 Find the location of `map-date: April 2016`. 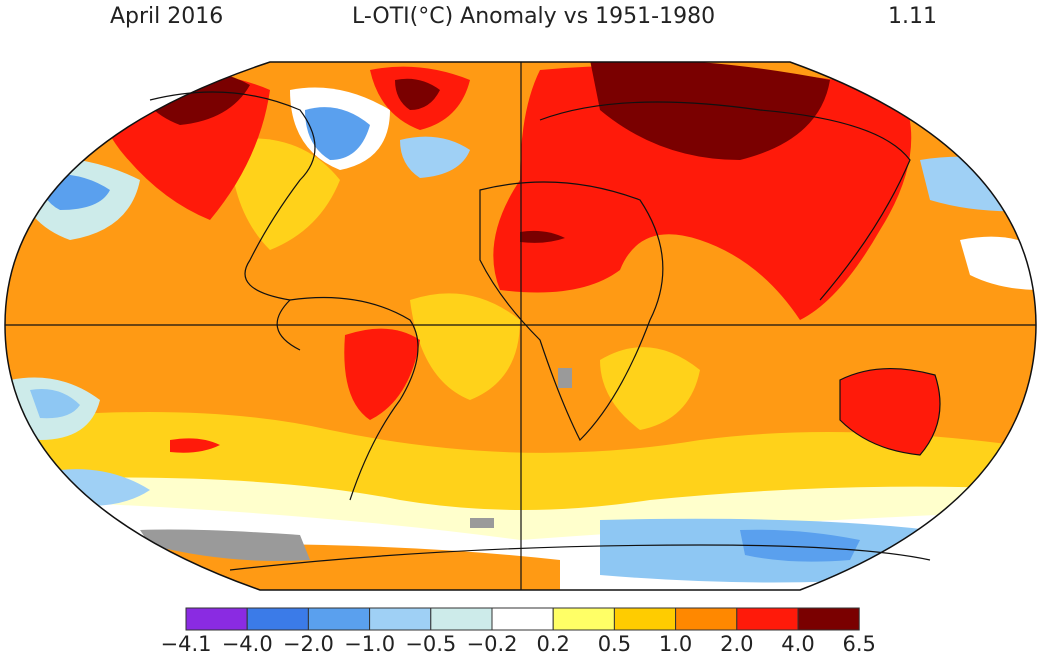

map-date: April 2016 is located at coordinates (167, 16).